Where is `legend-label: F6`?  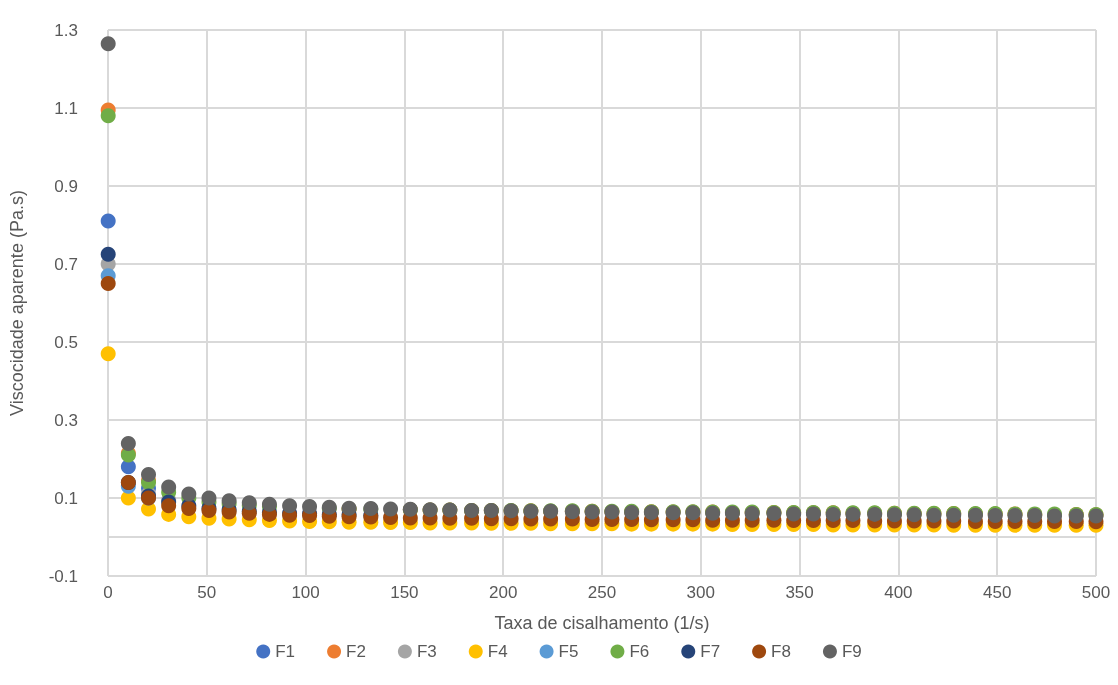 legend-label: F6 is located at coordinates (639, 651).